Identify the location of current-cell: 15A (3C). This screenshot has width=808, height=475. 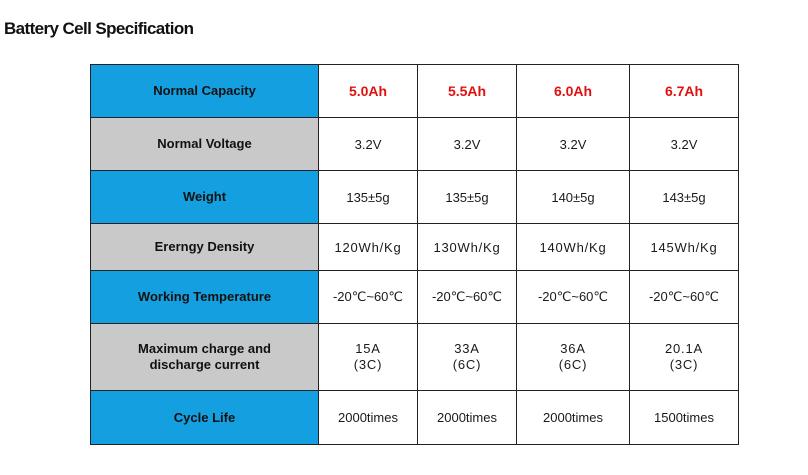
(368, 357).